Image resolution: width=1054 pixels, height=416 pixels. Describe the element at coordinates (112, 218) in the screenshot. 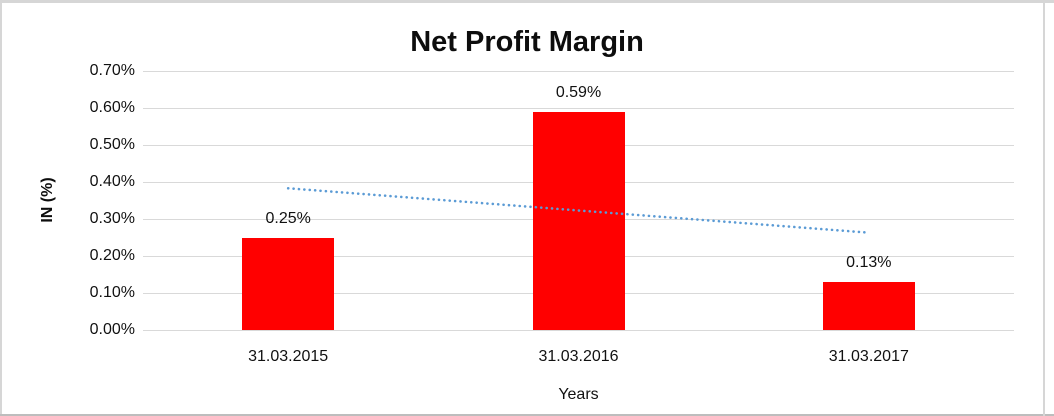

I see `y-tick-label: 0.30%` at that location.